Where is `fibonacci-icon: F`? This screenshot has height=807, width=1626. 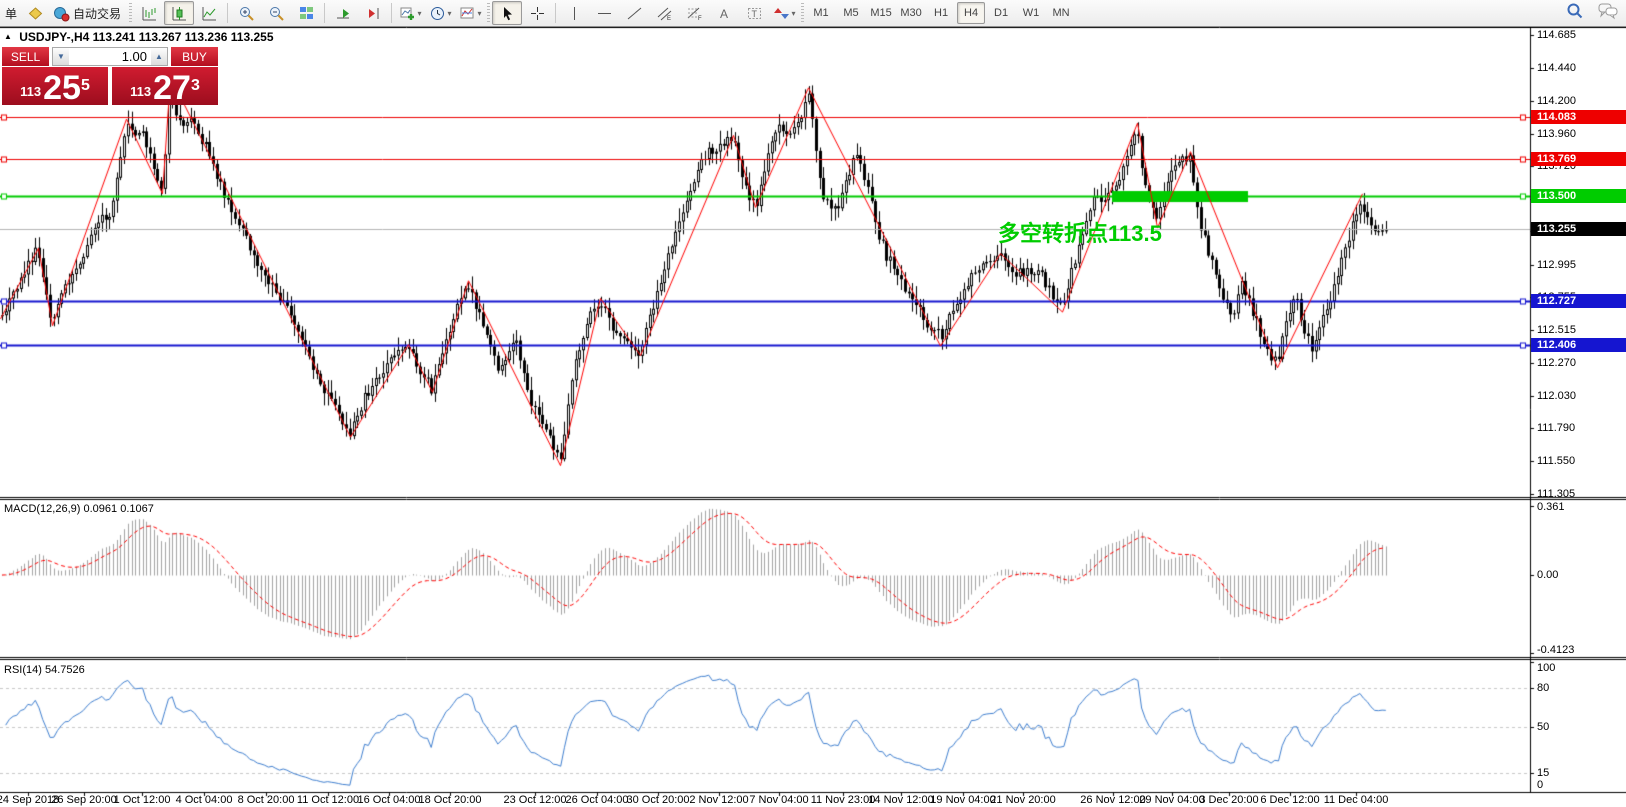
fibonacci-icon: F is located at coordinates (694, 13).